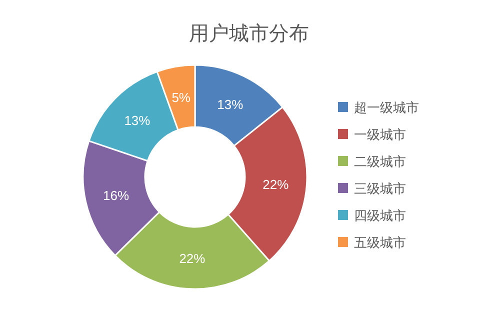 The width and height of the screenshot is (499, 325). Describe the element at coordinates (380, 161) in the screenshot. I see `legend-label: 二级城市` at that location.